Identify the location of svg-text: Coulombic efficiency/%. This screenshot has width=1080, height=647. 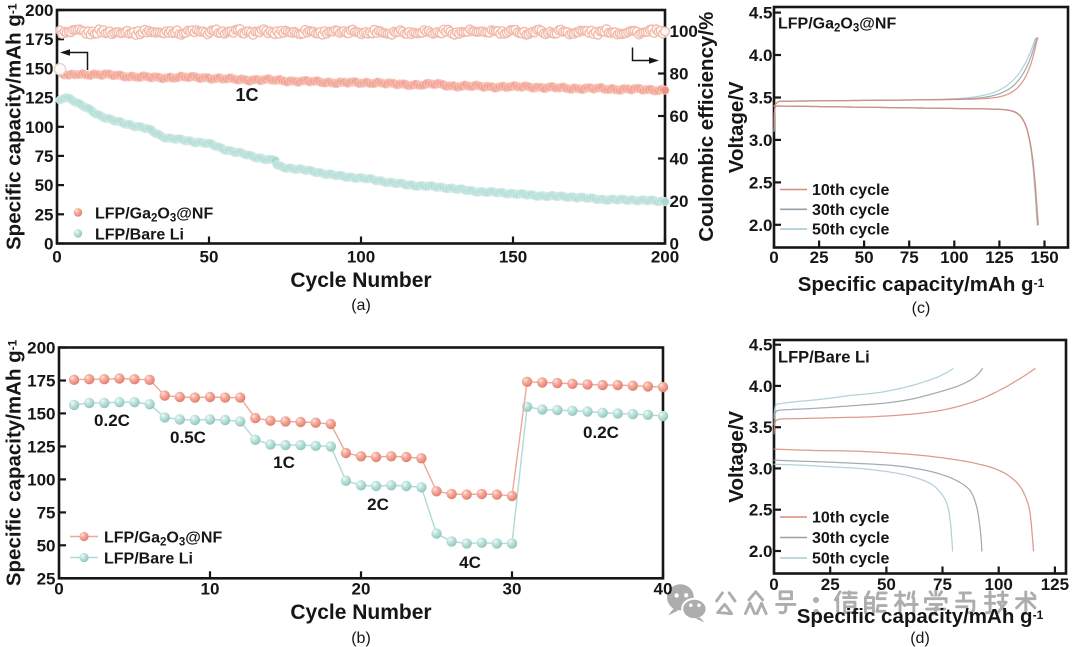
(706, 127).